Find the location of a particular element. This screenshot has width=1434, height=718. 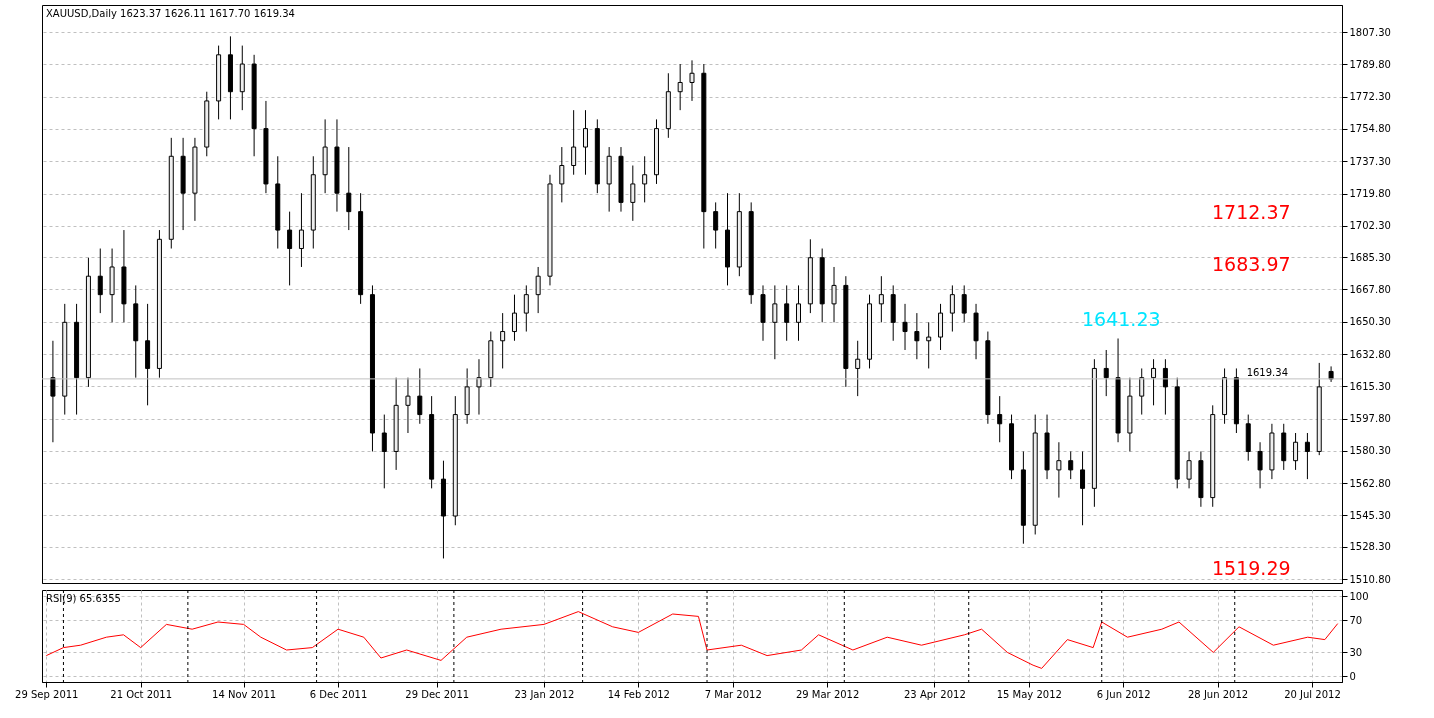

line-series is located at coordinates (692, 640).